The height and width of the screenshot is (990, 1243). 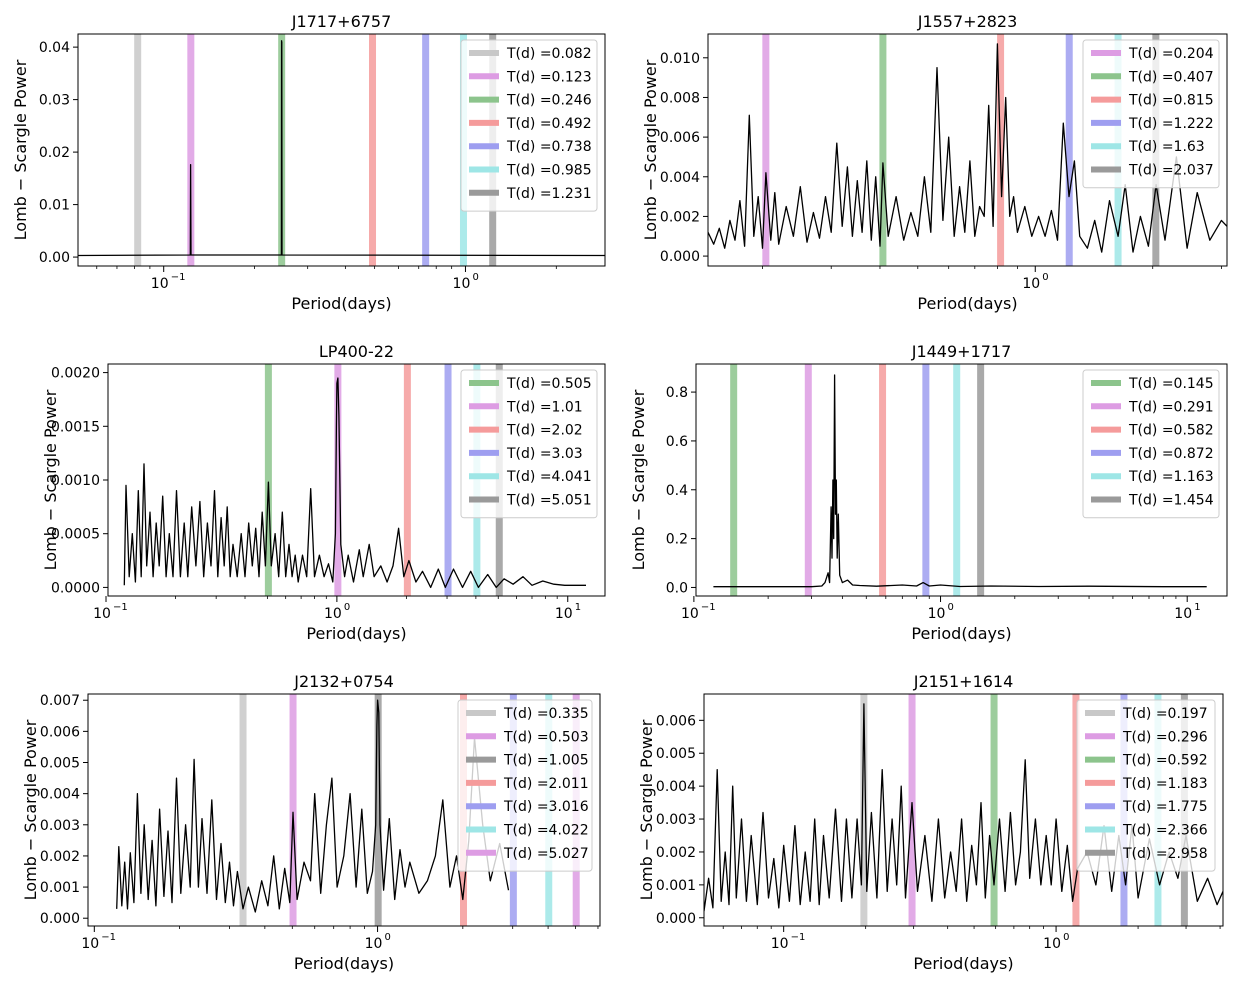 What do you see at coordinates (1171, 501) in the screenshot?
I see `legend-label: T(d) =1.454` at bounding box center [1171, 501].